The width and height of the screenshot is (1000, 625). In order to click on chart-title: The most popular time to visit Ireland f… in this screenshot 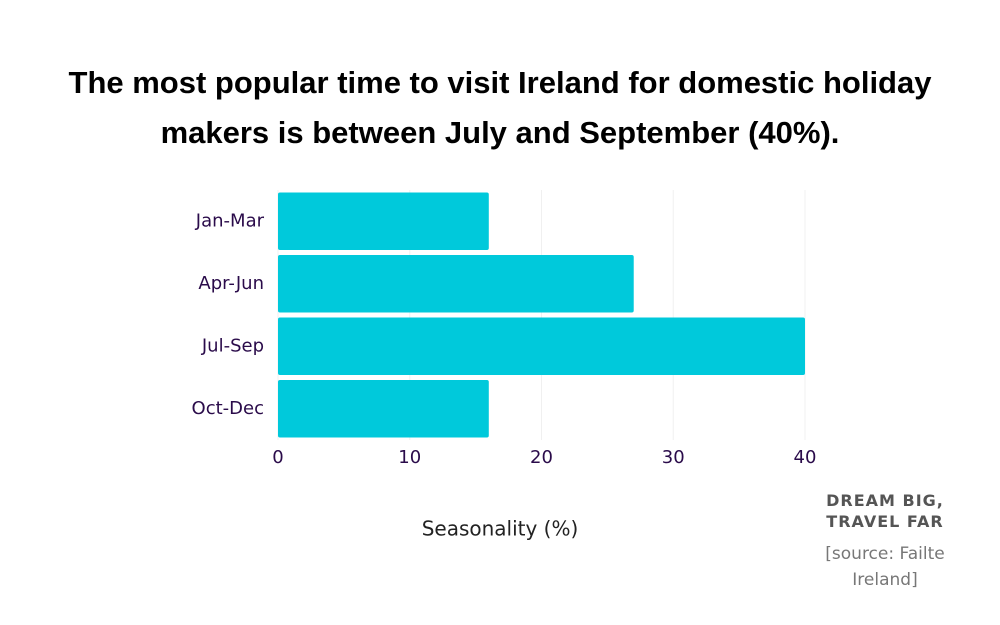, I will do `click(500, 107)`.